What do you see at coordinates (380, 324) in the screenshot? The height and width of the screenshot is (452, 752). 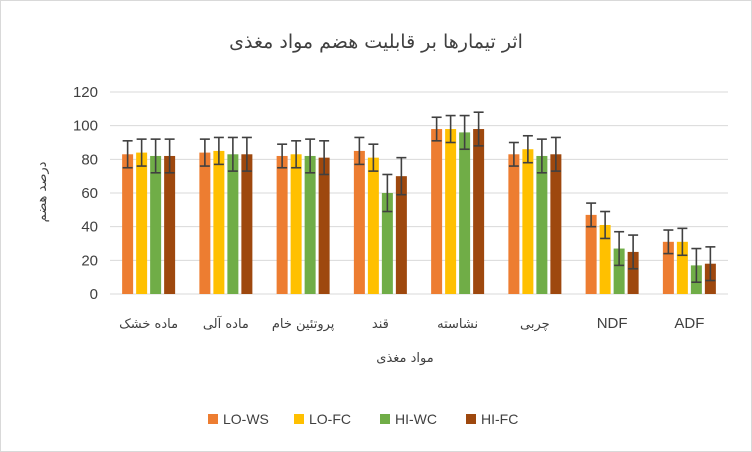 I see `x-category-label: قند` at bounding box center [380, 324].